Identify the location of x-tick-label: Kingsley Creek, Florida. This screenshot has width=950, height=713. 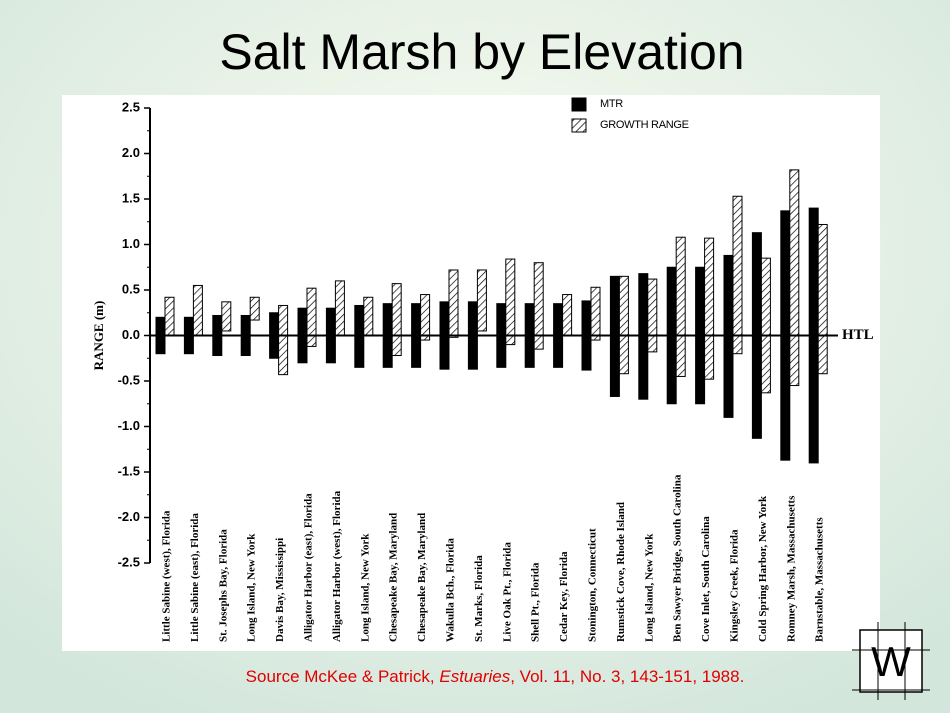
(735, 585).